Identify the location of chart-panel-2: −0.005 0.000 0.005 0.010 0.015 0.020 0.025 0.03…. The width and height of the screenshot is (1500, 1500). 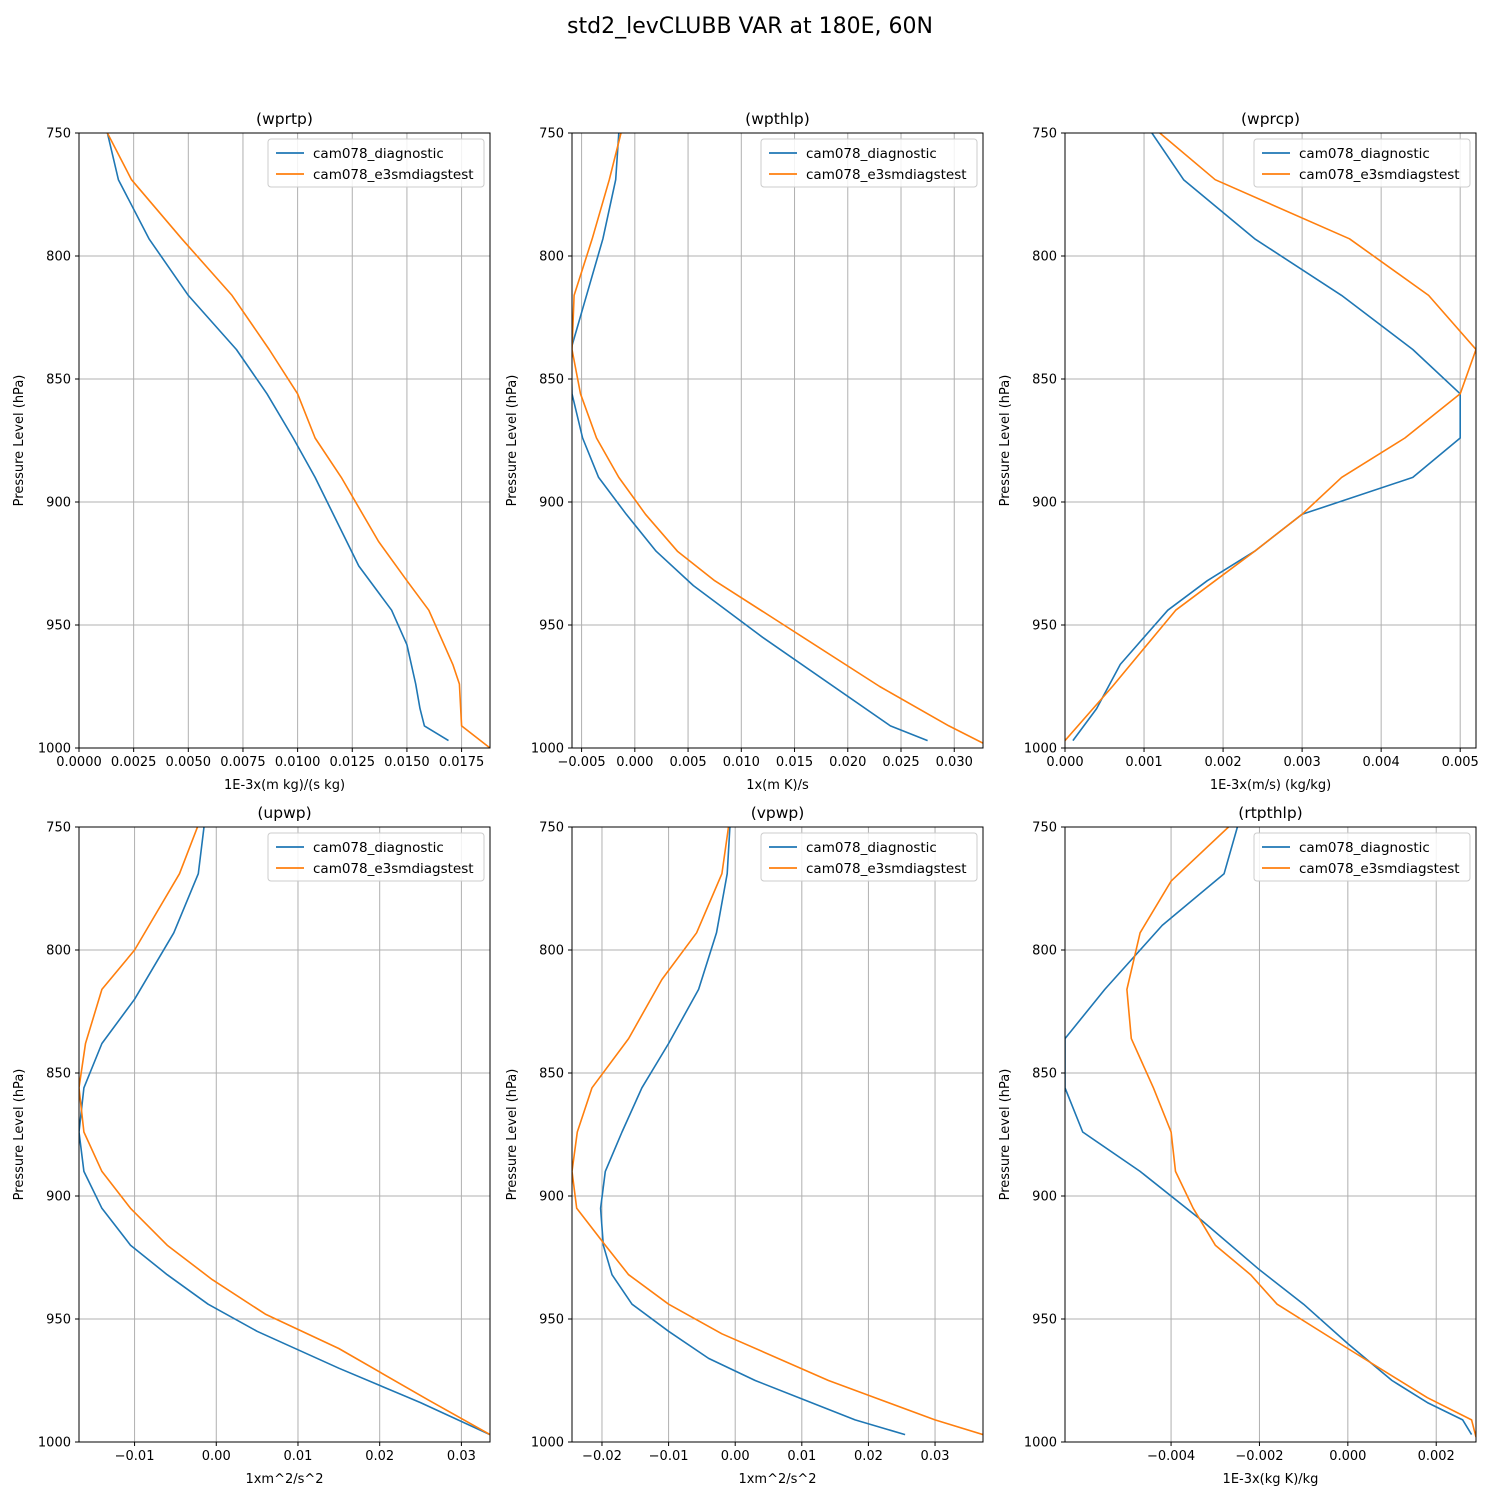
(744, 451).